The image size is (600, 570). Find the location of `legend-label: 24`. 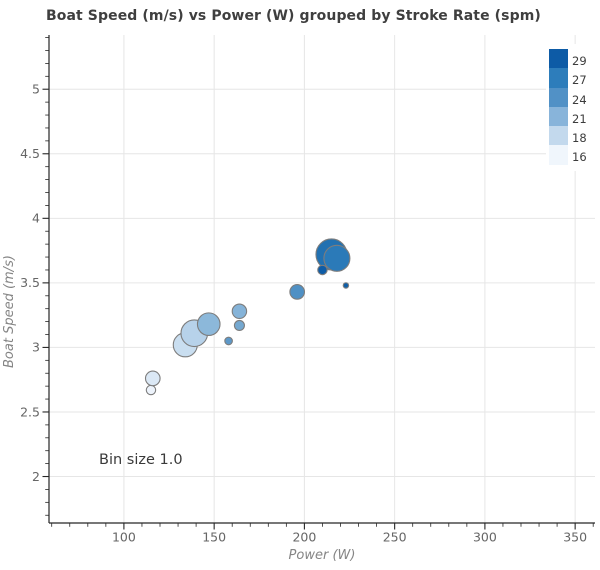

legend-label: 24 is located at coordinates (579, 99).